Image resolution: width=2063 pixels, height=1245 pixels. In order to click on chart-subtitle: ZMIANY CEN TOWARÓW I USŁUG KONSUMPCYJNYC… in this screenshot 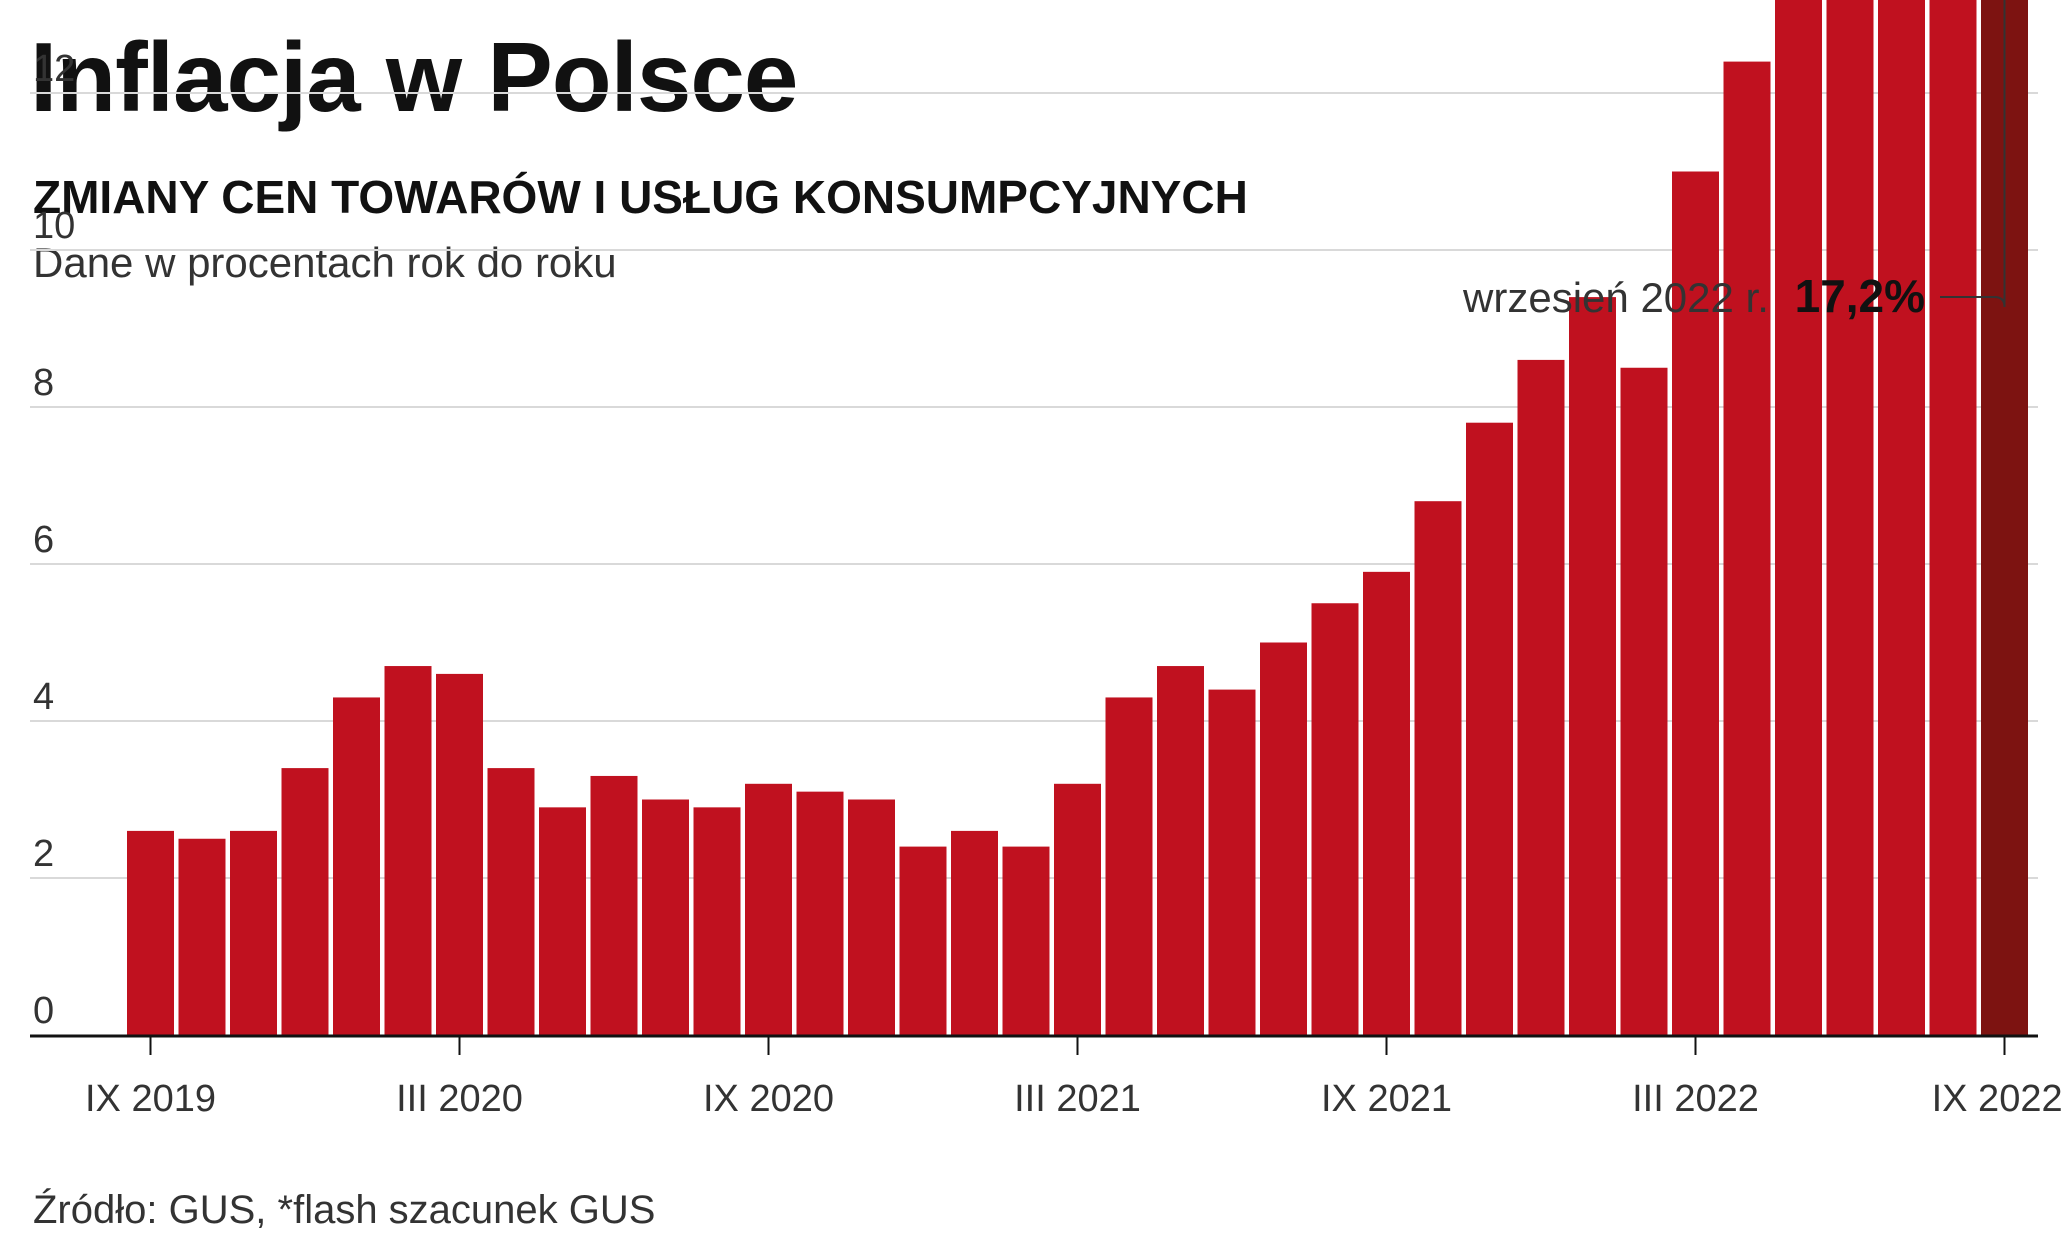, I will do `click(640, 197)`.